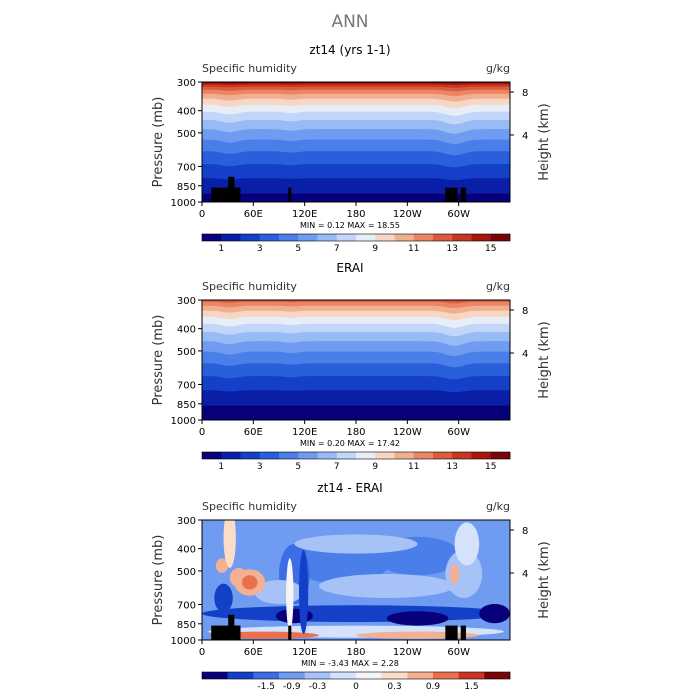  I want to click on x-tick-label: 60E, so click(253, 432).